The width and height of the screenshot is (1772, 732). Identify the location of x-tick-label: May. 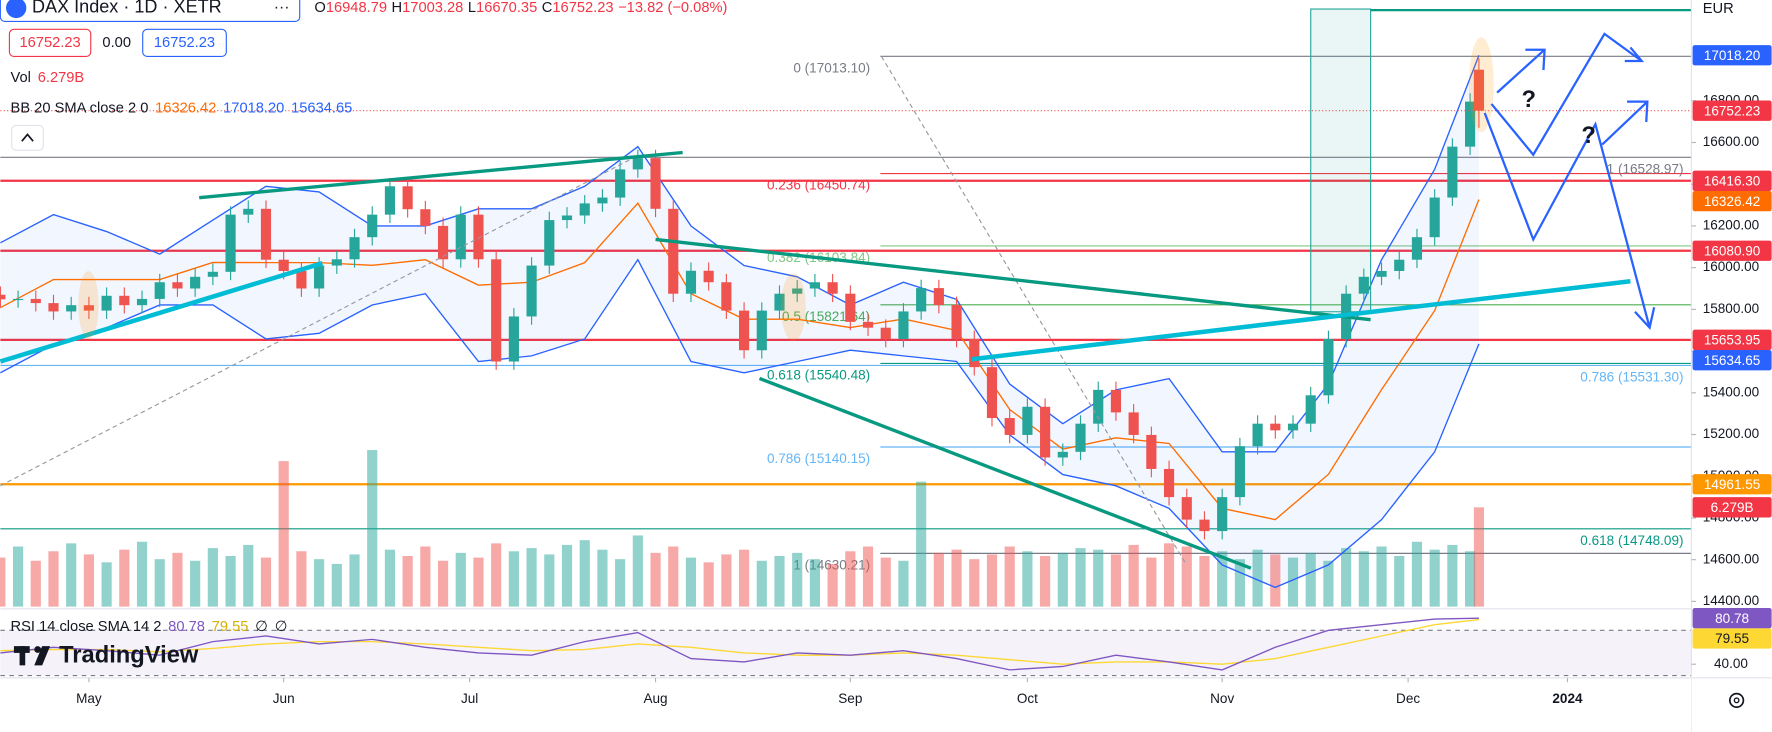
(89, 698).